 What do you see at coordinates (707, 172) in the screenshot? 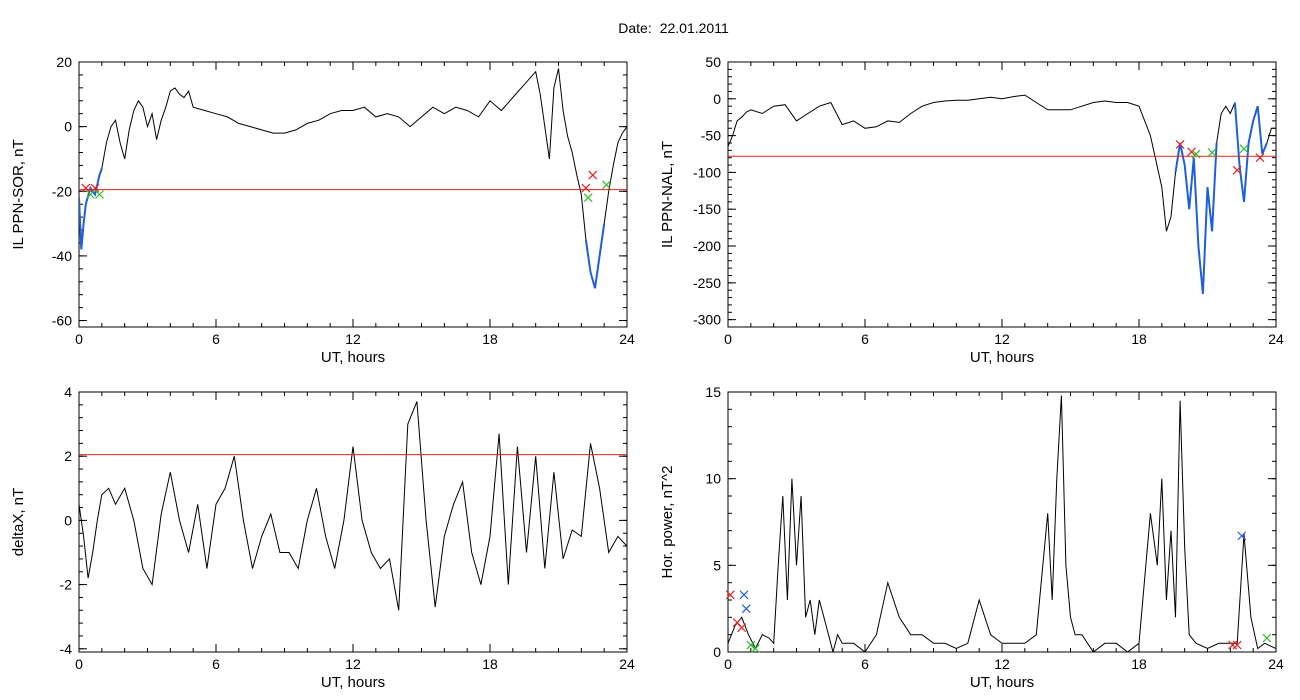
I see `y-tick-label: -100` at bounding box center [707, 172].